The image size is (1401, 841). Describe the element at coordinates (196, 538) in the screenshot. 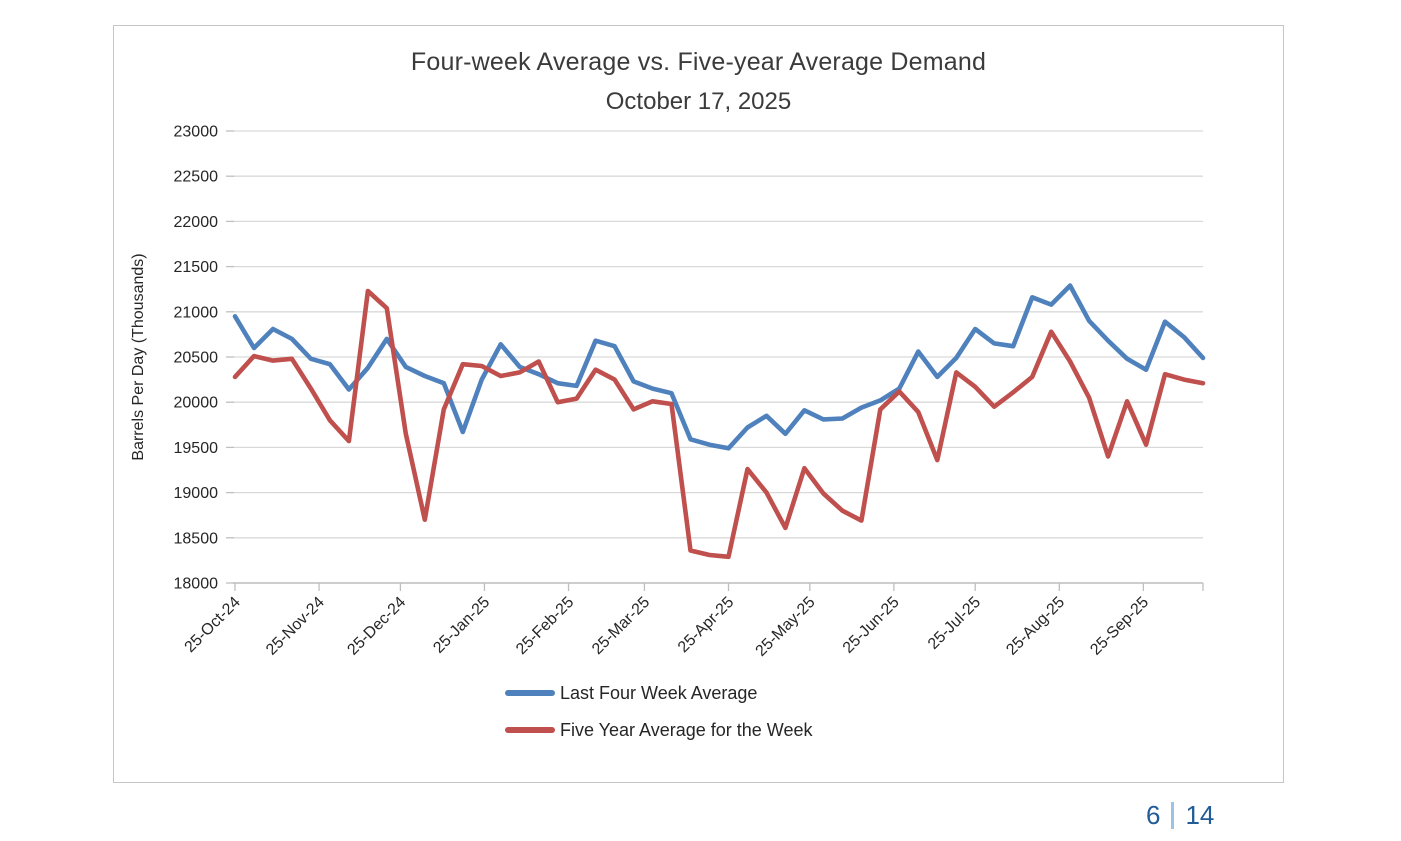

I see `y-tick-label: 18500` at that location.